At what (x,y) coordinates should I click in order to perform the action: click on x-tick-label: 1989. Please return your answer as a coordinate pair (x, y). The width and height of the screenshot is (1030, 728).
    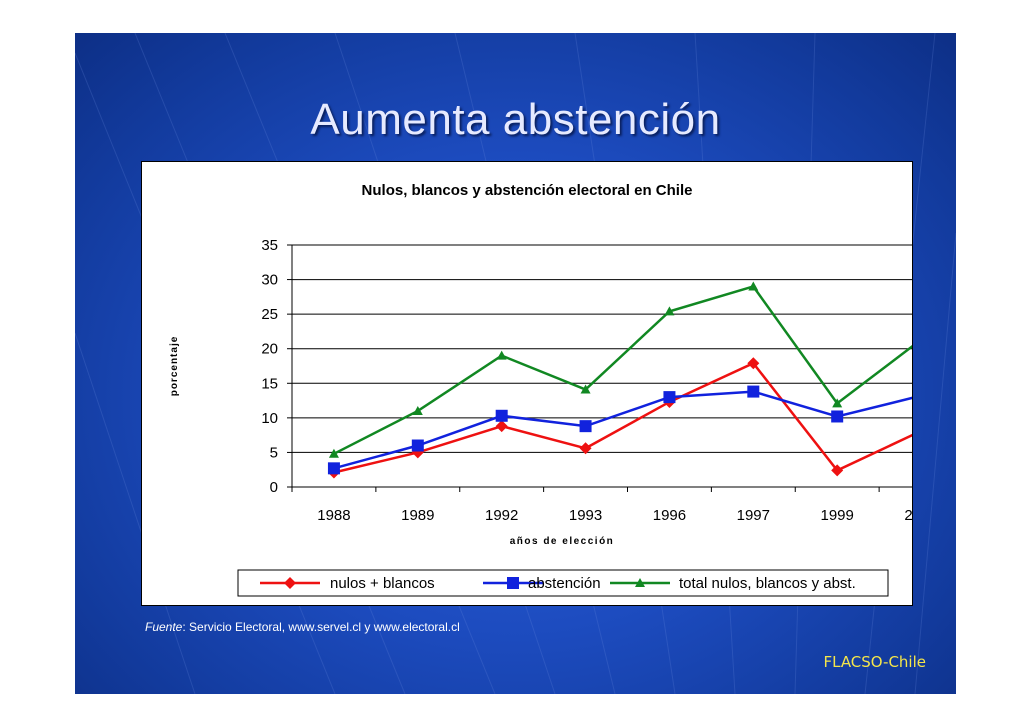
    Looking at the image, I should click on (417, 515).